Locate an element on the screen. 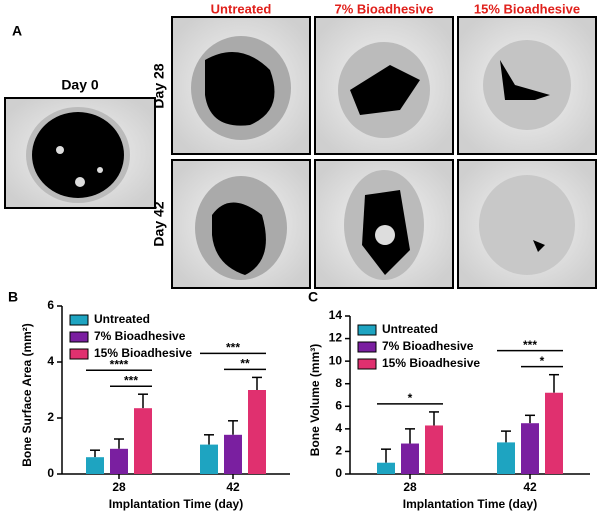 This screenshot has height=512, width=600. column-label: 15% Bioadhesive is located at coordinates (527, 8).